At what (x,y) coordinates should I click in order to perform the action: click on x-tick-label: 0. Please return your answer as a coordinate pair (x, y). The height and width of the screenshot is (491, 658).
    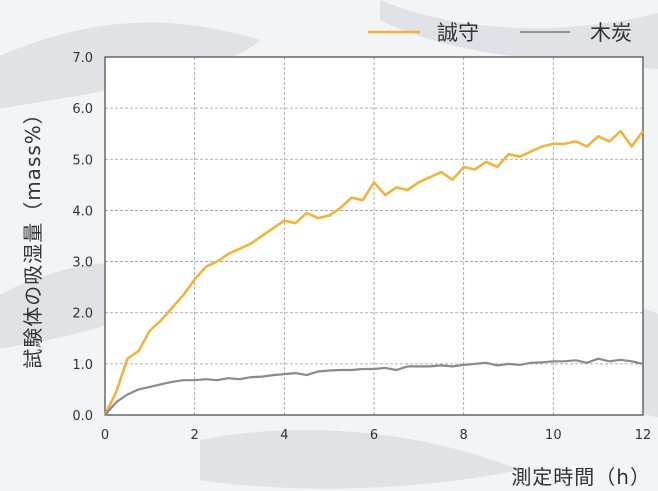
    Looking at the image, I should click on (105, 435).